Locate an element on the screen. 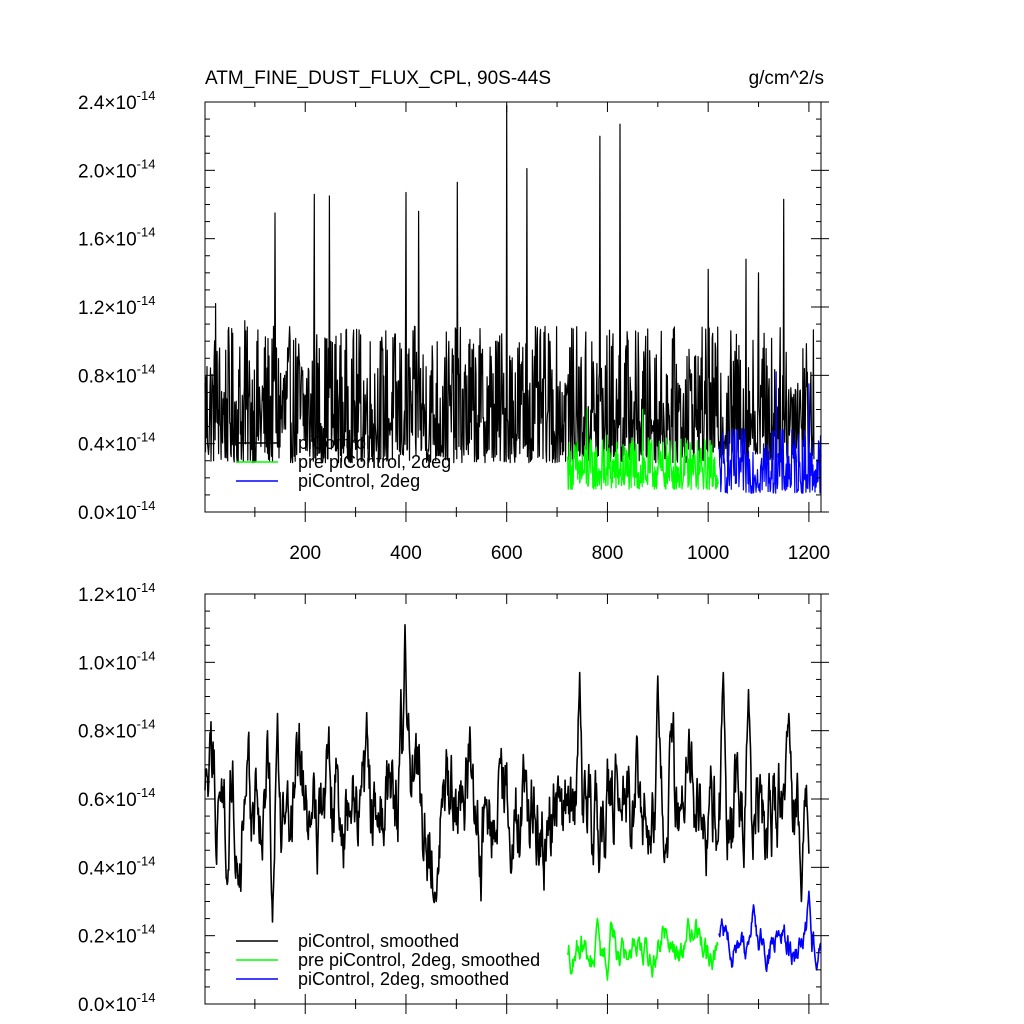 Image resolution: width=1024 pixels, height=1024 pixels. y-tick-label: 0.6×10⁻¹⁴ is located at coordinates (116, 798).